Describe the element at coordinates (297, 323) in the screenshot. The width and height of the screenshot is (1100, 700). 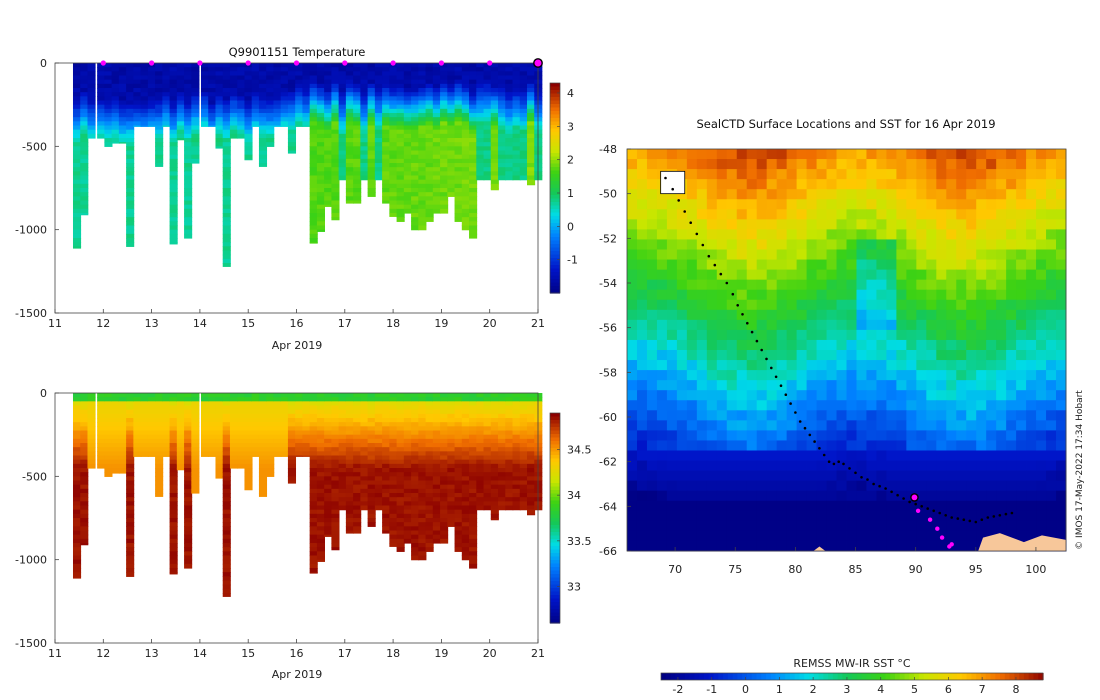
I see `x-tick-label: 16` at that location.